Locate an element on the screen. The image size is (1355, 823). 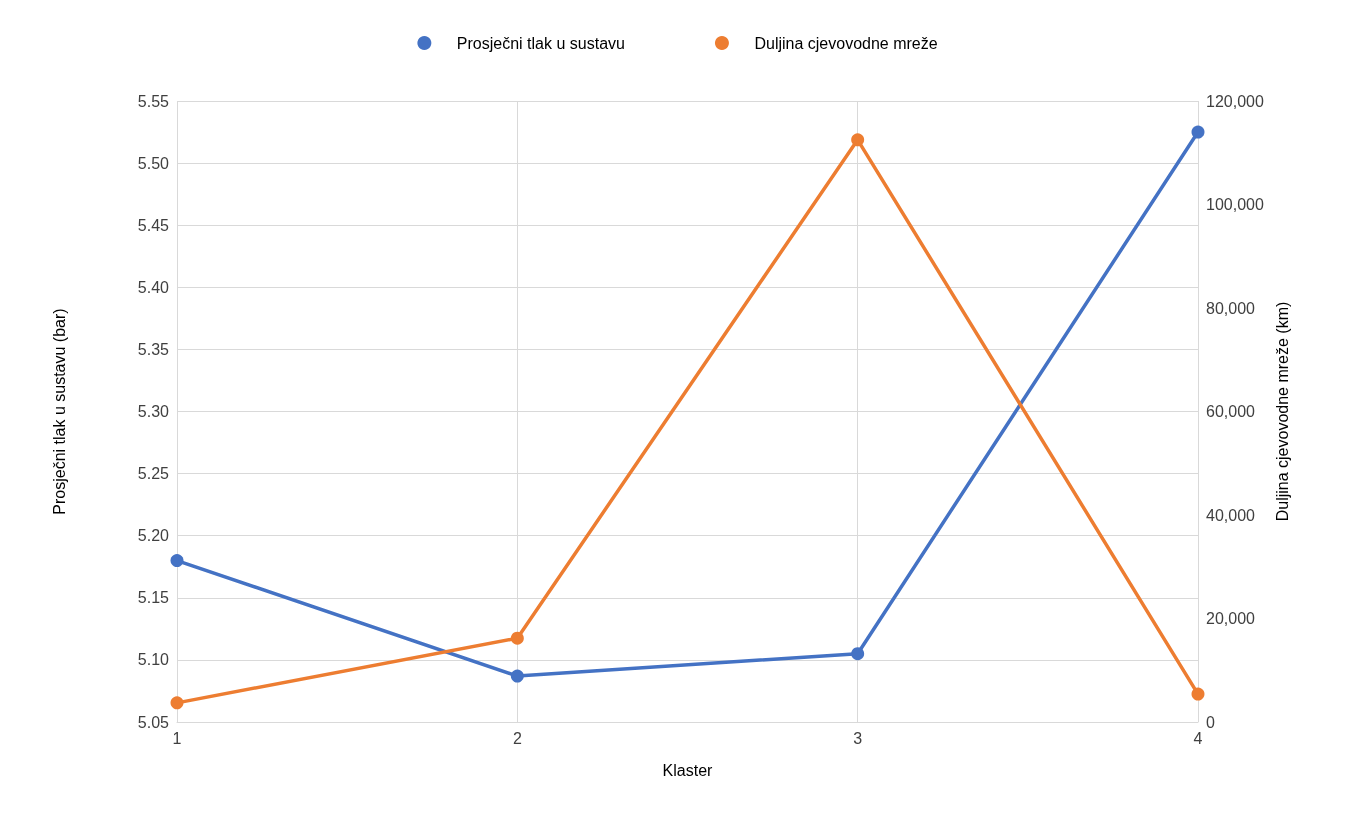
legend-label: Prosječni tlak u sustavu is located at coordinates (540, 43).